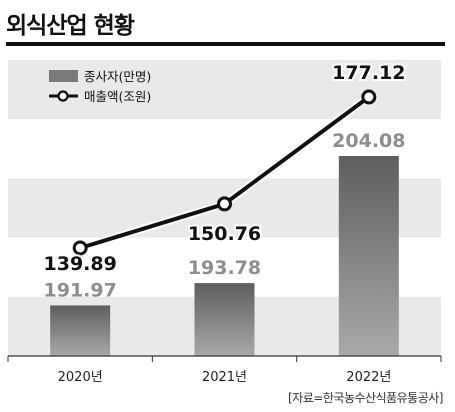 The height and width of the screenshot is (412, 455). What do you see at coordinates (117, 76) in the screenshot?
I see `legend-label-bar: 종사자(만명)` at bounding box center [117, 76].